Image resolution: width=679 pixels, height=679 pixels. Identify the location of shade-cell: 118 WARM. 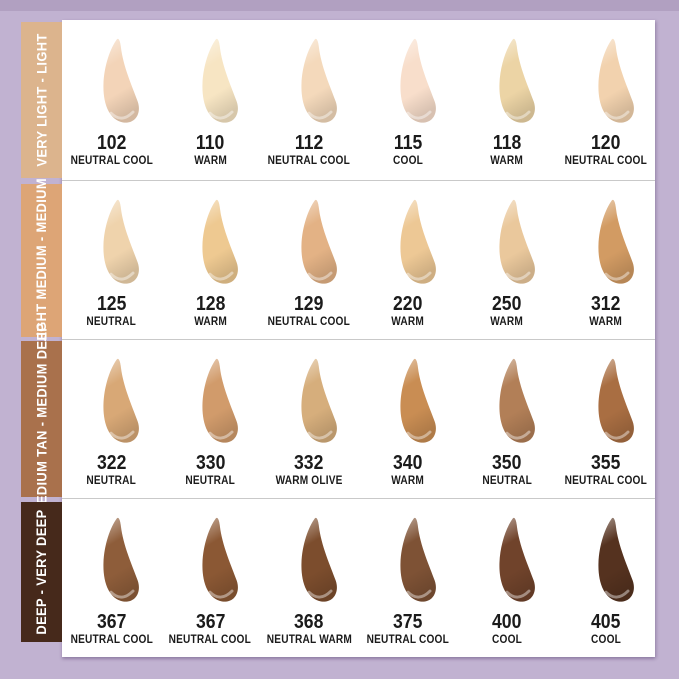
(506, 100).